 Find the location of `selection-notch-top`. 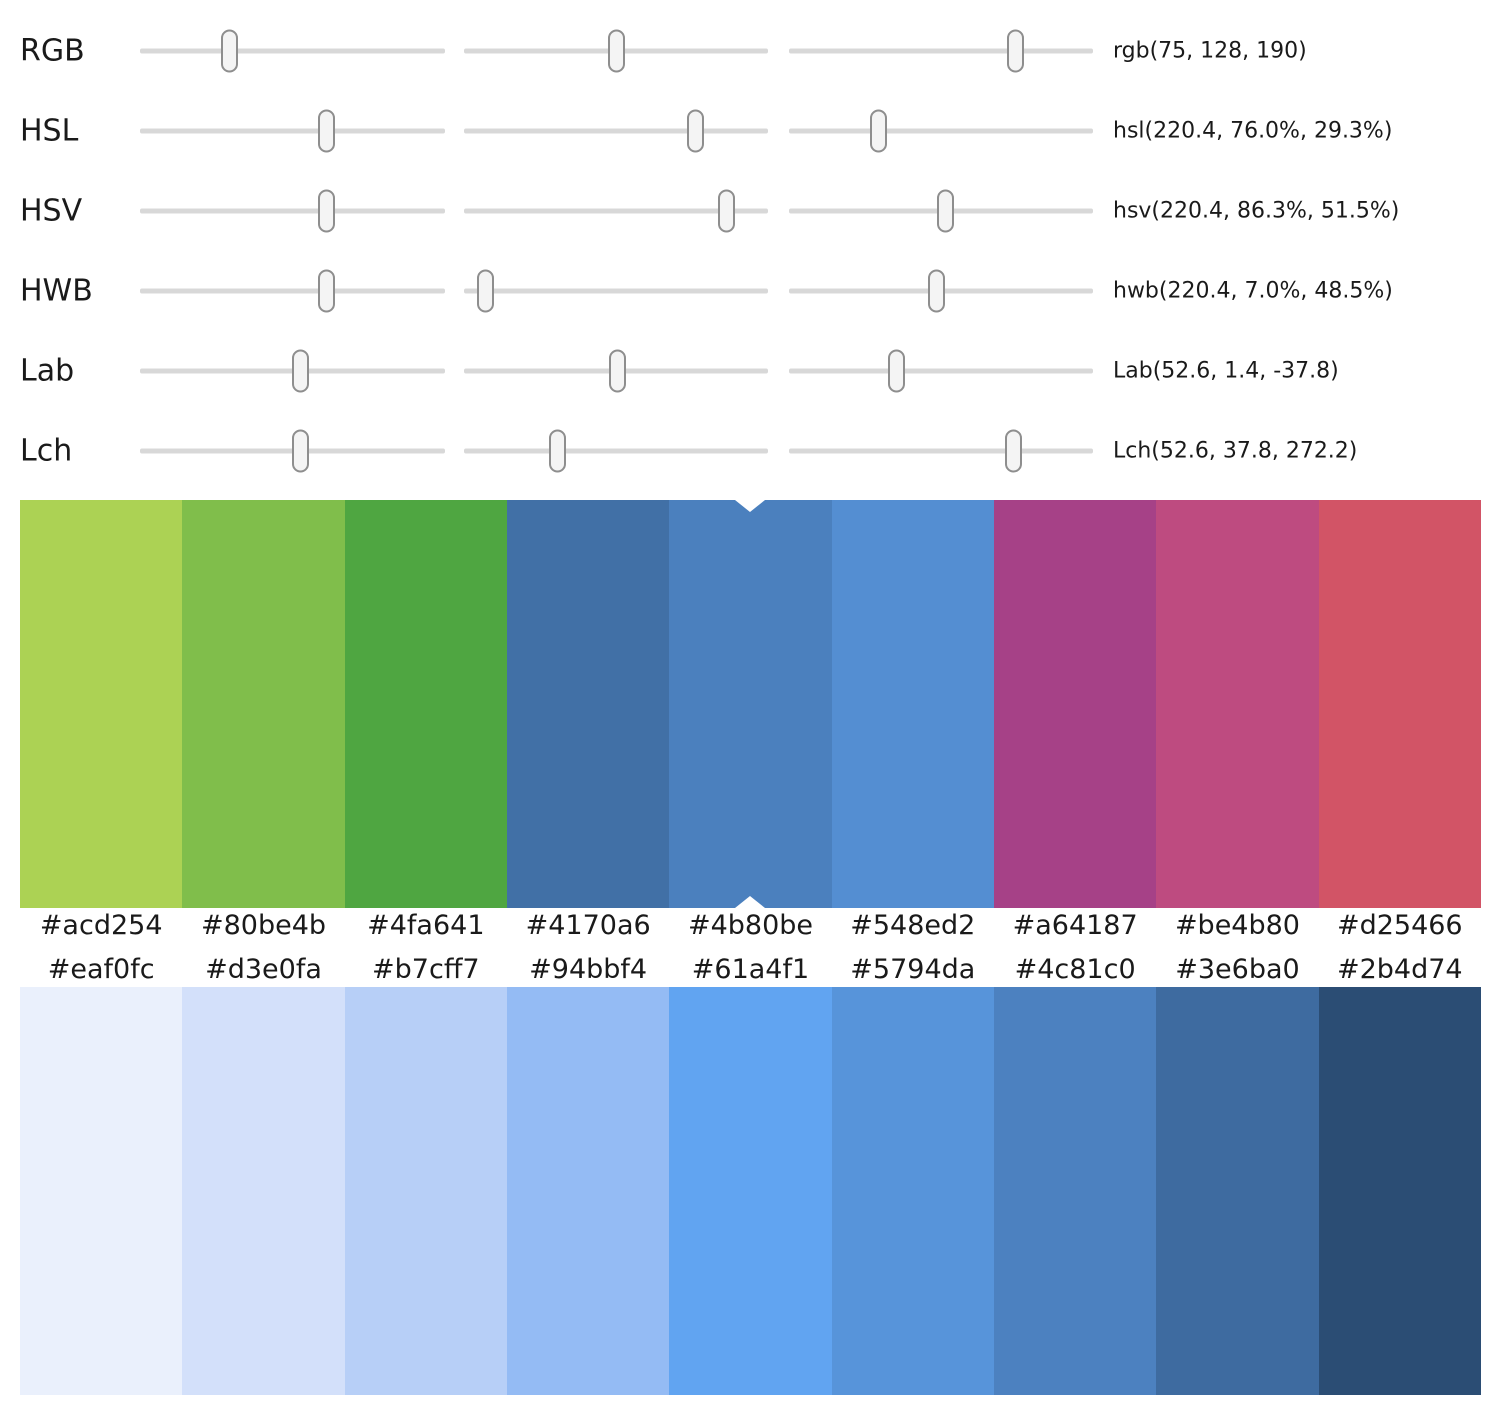

selection-notch-top is located at coordinates (750, 506).